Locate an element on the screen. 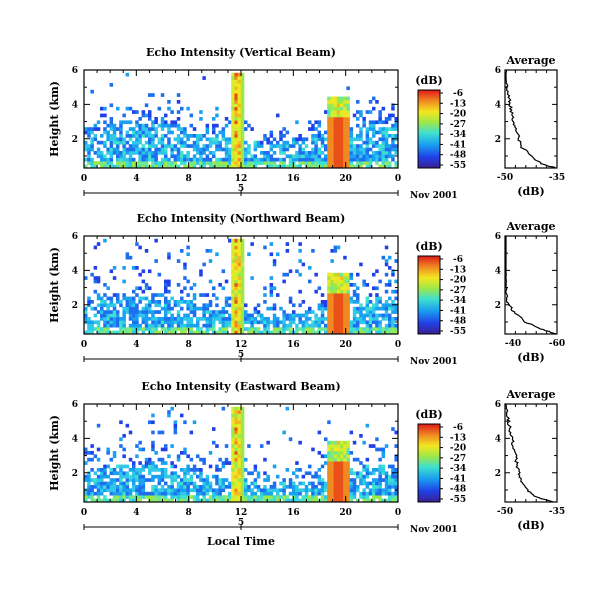 This screenshot has height=598, width=610. x-tick-label: 12 is located at coordinates (241, 345).